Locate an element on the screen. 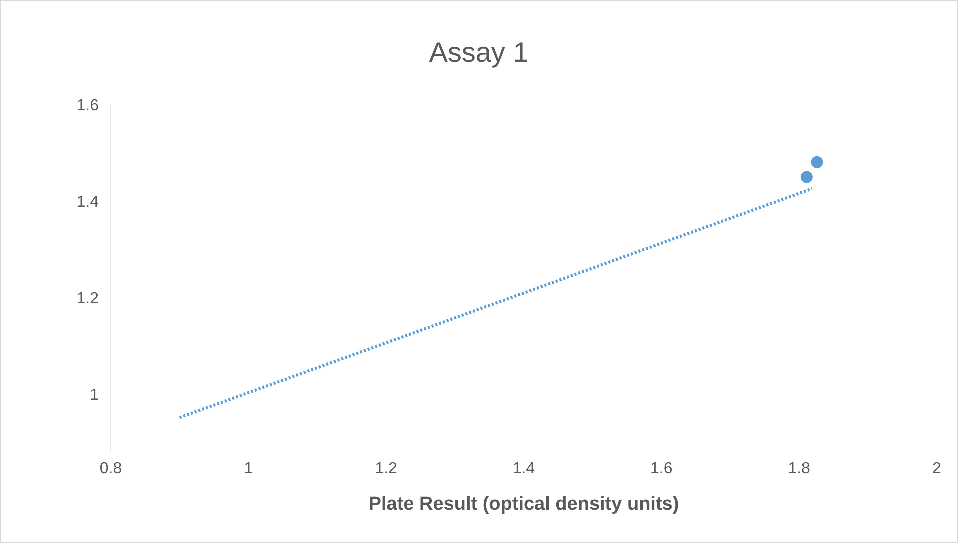 The width and height of the screenshot is (958, 545). y-tick-label: 1 is located at coordinates (95, 395).